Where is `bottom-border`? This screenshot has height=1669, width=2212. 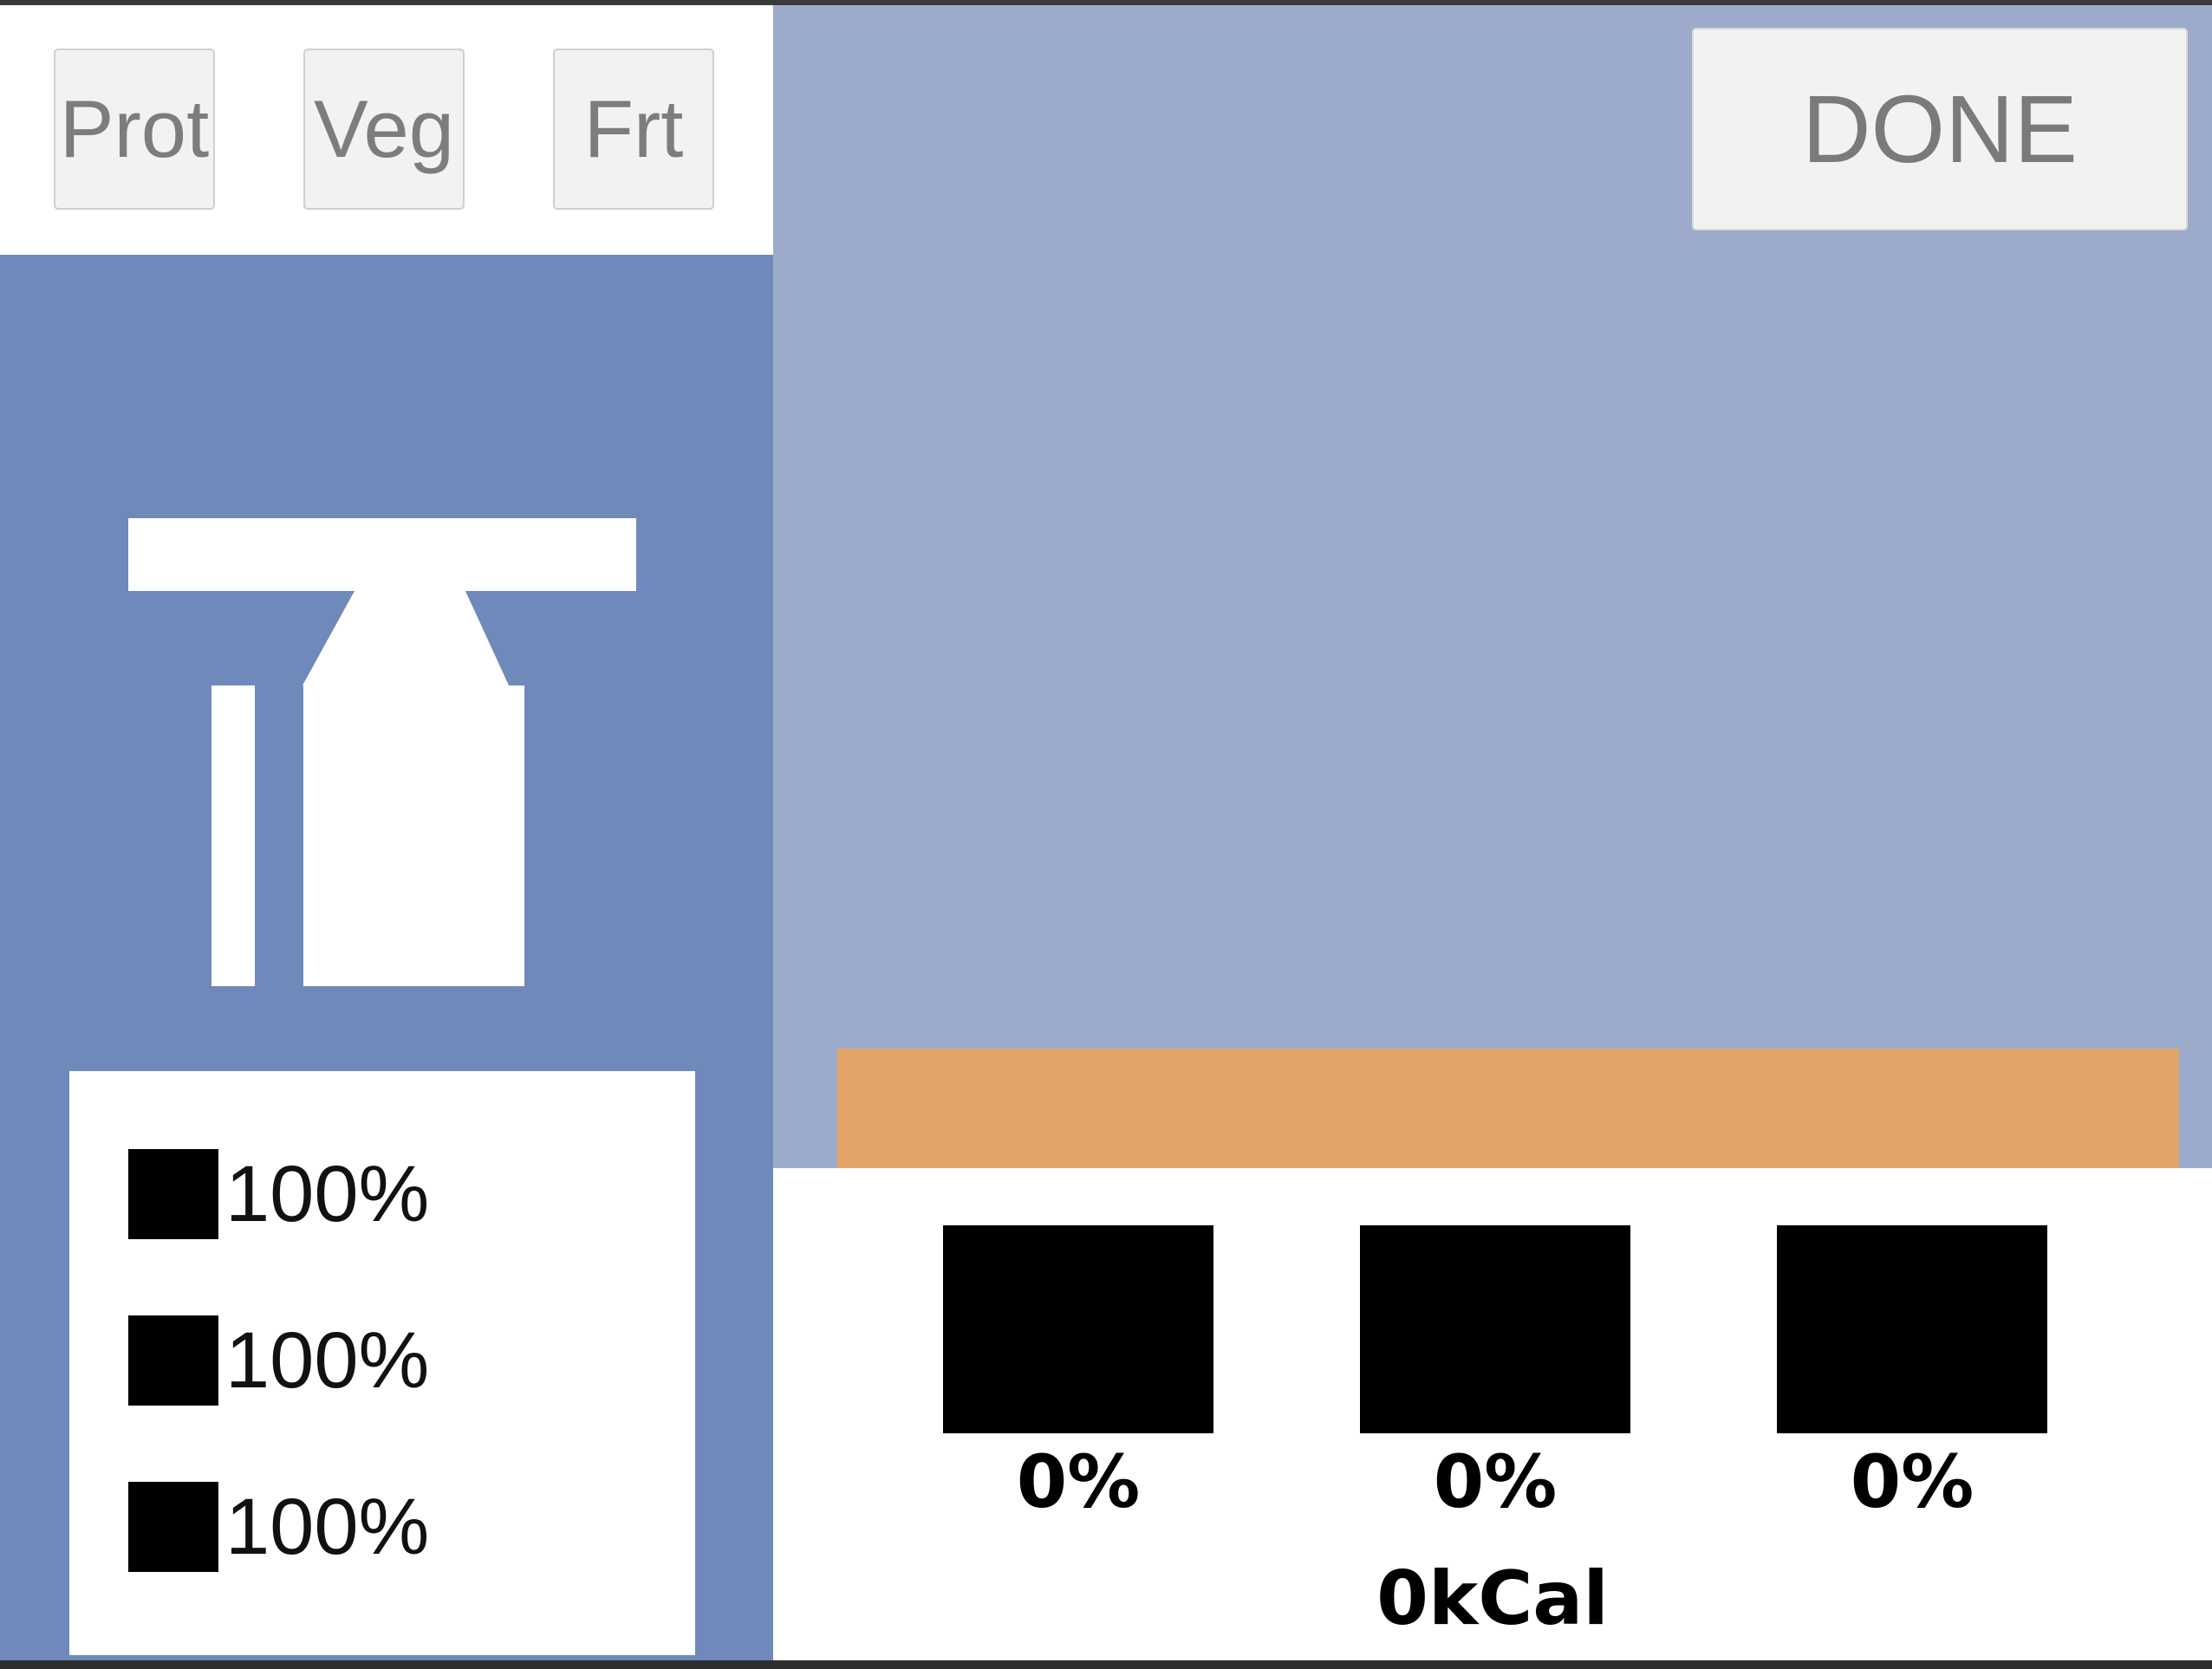
bottom-border is located at coordinates (1106, 1664).